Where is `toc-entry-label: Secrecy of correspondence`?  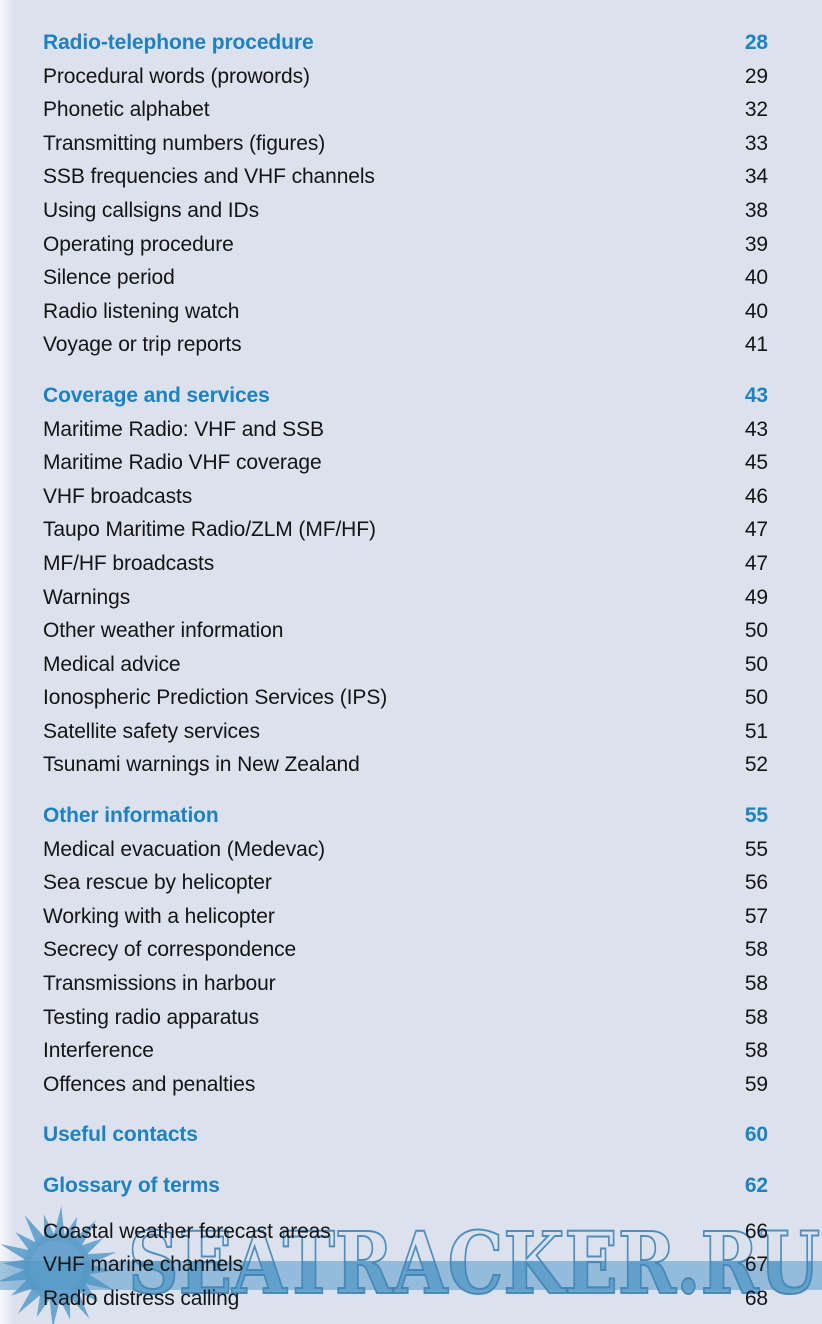 toc-entry-label: Secrecy of correspondence is located at coordinates (170, 950).